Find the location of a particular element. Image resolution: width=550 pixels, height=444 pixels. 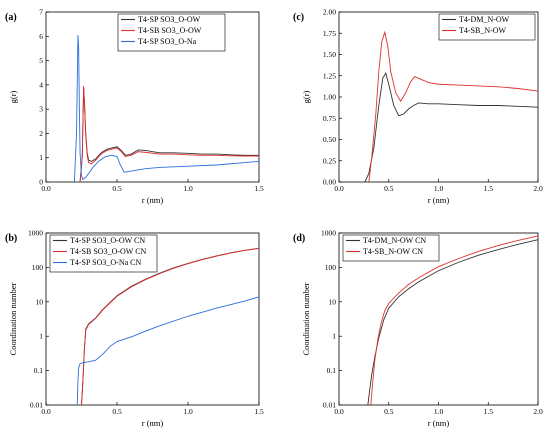

panel-label: (d) is located at coordinates (299, 238).